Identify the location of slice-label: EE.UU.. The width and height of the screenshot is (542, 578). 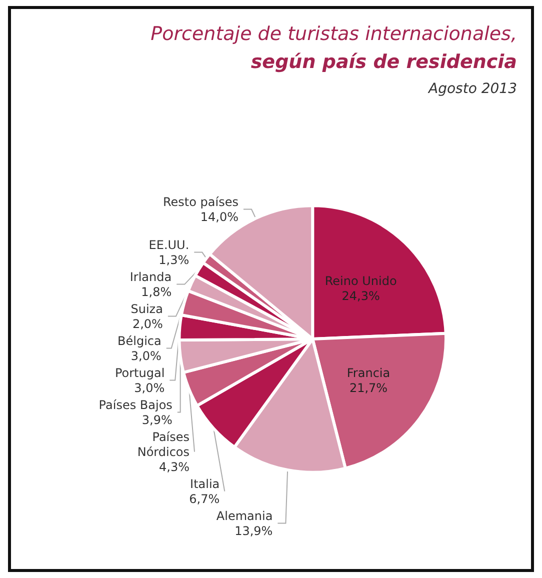
(169, 245).